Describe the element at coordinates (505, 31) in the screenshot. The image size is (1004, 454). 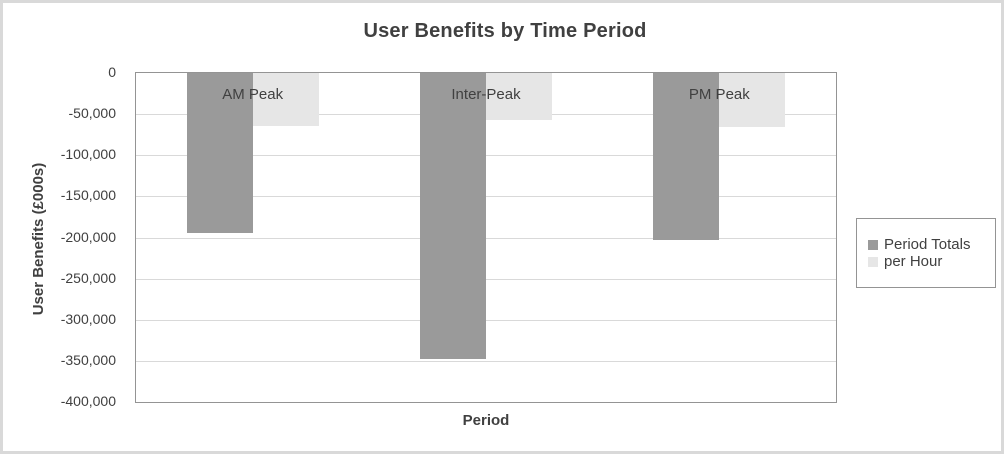
I see `chart-title: User Benefits by Time Period` at that location.